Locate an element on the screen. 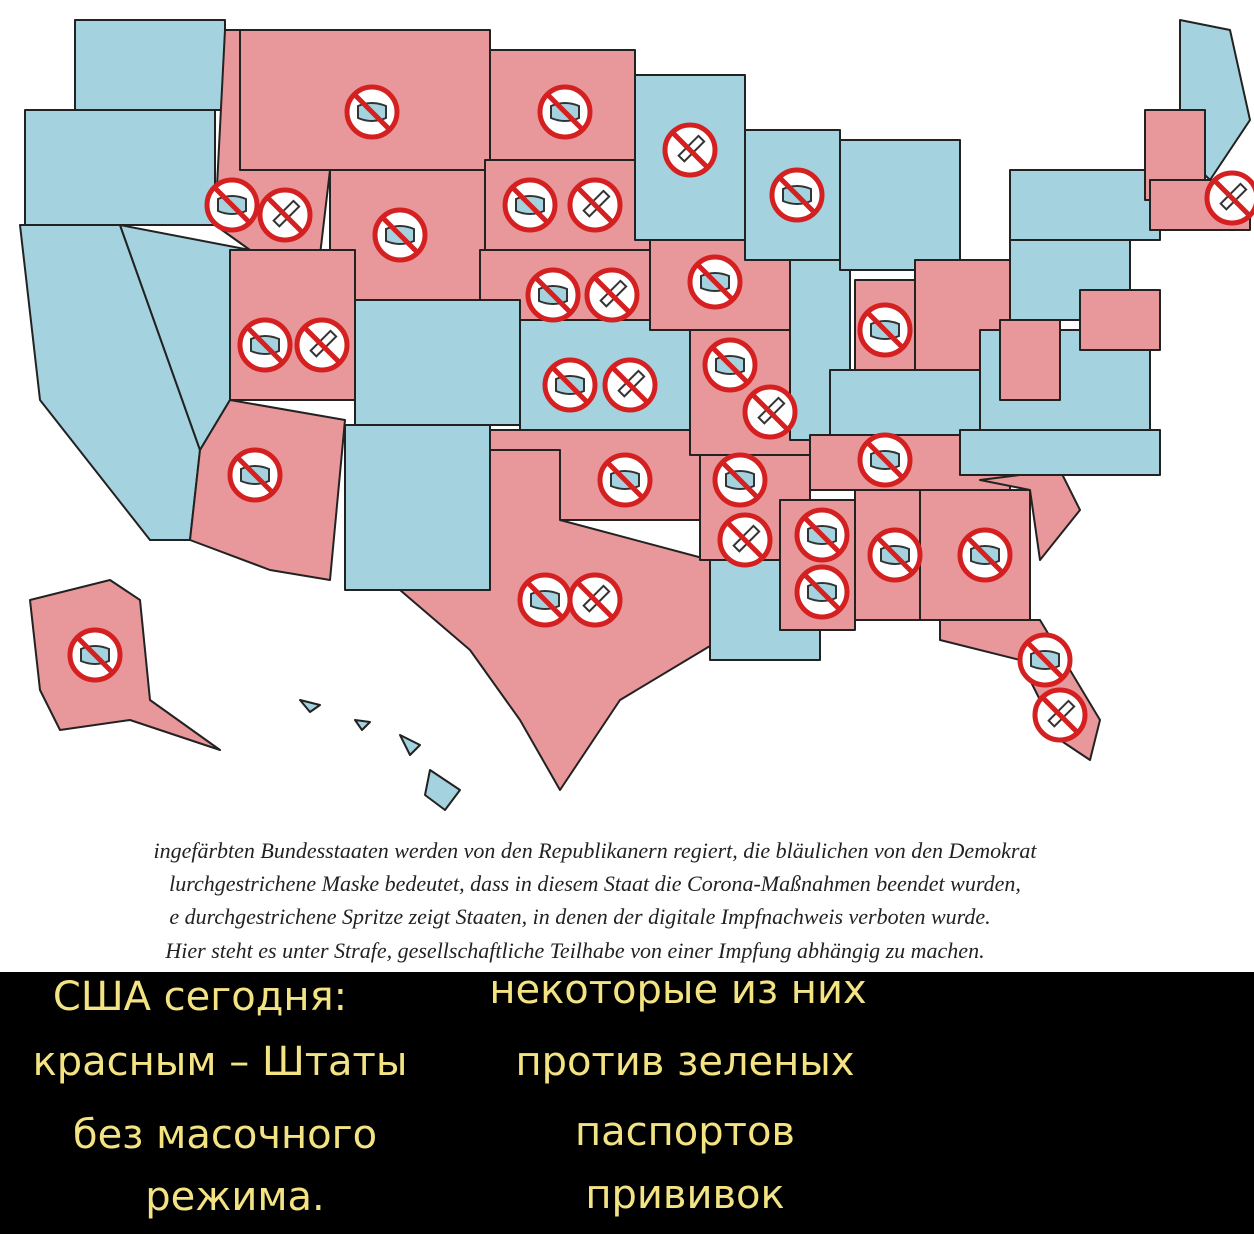 The height and width of the screenshot is (1234, 1254). overlay-line: паспортов is located at coordinates (685, 1132).